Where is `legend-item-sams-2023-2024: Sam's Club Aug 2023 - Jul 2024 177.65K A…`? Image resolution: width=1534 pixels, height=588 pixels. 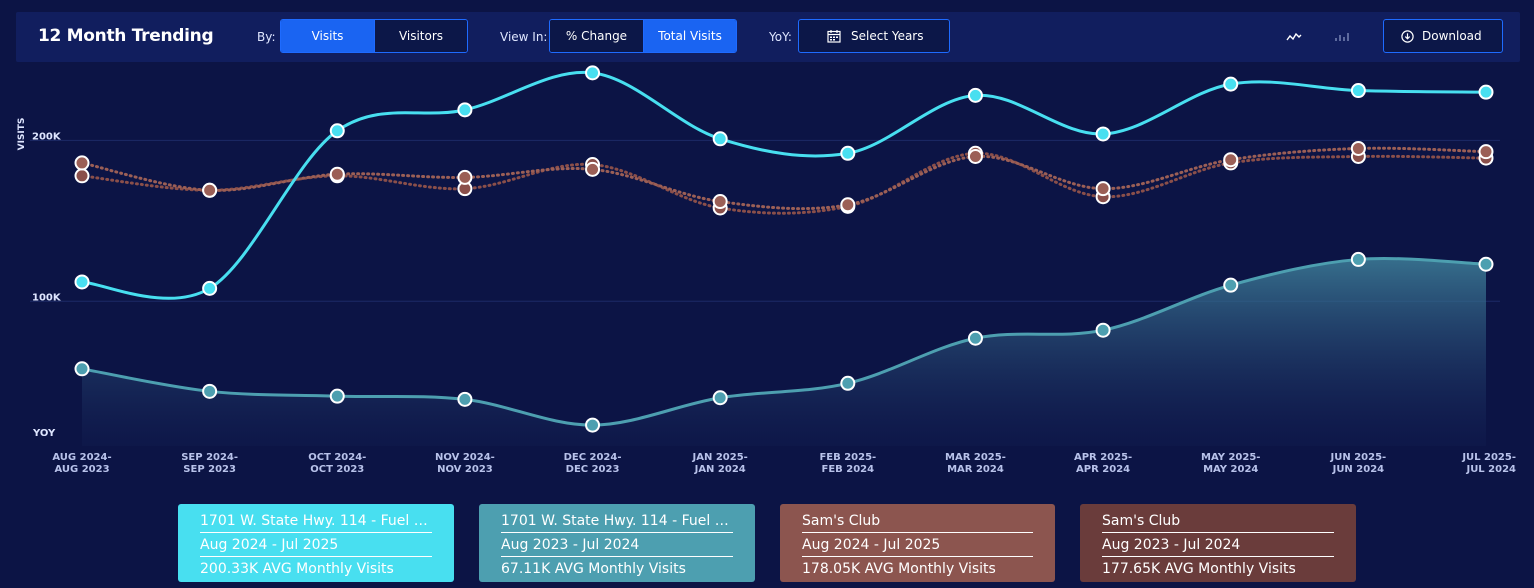 legend-item-sams-2023-2024: Sam's Club Aug 2023 - Jul 2024 177.65K A… is located at coordinates (1218, 543).